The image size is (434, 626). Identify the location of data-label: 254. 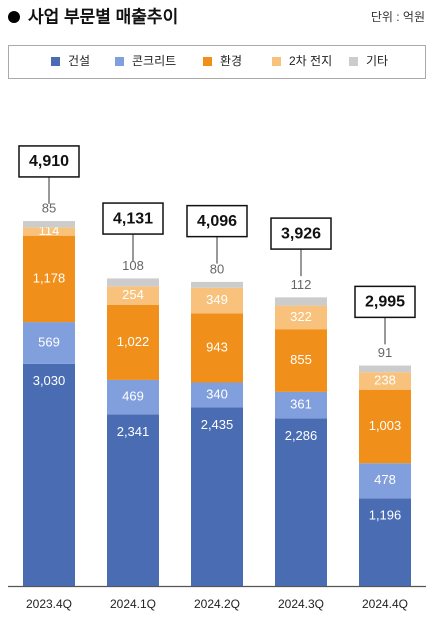
(133, 294).